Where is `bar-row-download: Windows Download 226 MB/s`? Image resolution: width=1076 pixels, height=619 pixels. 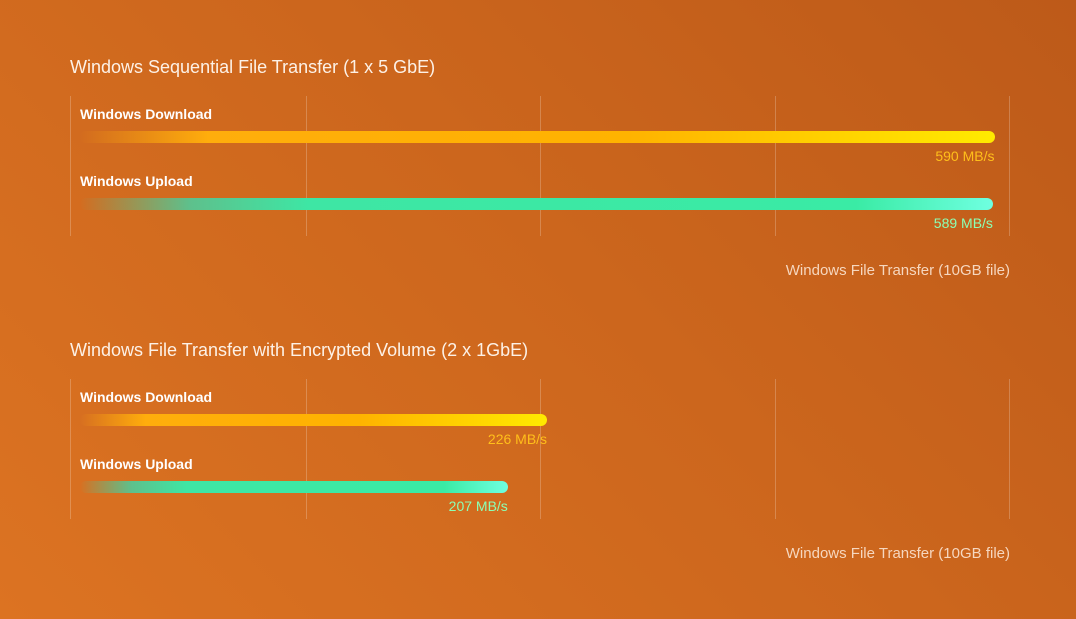
bar-row-download: Windows Download 226 MB/s is located at coordinates (540, 413).